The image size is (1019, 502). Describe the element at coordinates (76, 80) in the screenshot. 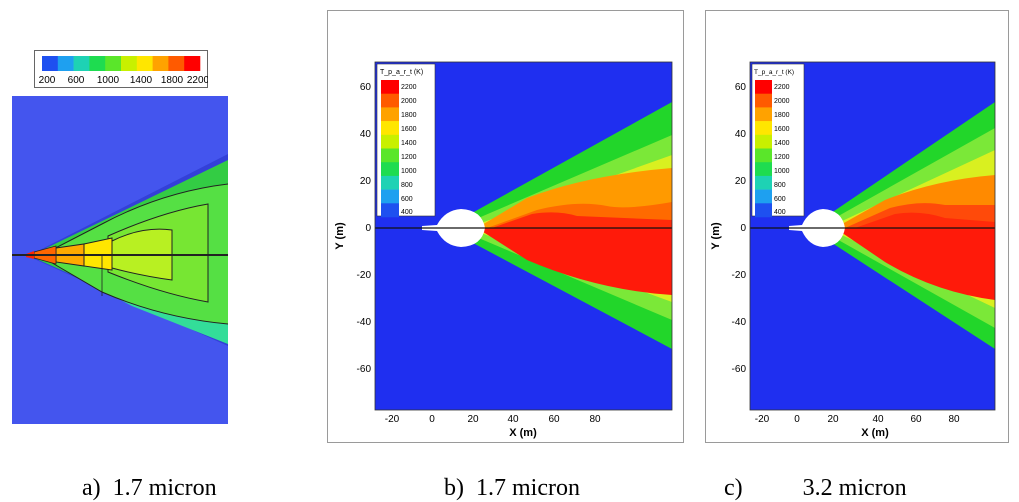

I see `colorbar-tick-label: 600` at that location.